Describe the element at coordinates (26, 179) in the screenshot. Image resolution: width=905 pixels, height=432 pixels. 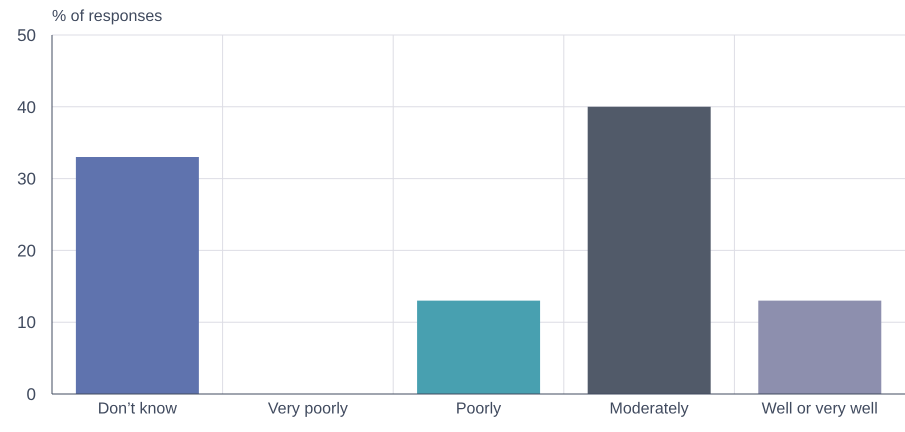
I see `y-tick-label: 30` at that location.